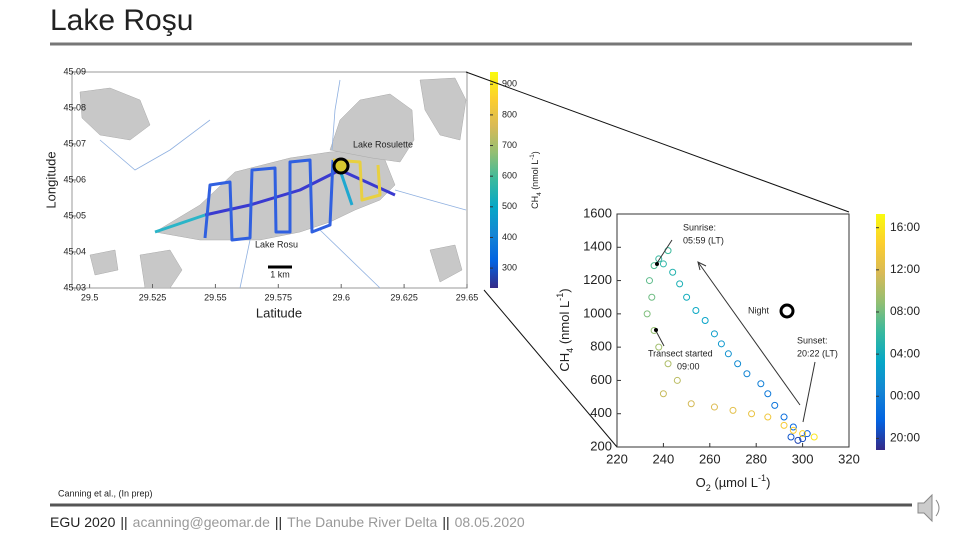  I want to click on x-tick-label: 29.525, so click(153, 297).